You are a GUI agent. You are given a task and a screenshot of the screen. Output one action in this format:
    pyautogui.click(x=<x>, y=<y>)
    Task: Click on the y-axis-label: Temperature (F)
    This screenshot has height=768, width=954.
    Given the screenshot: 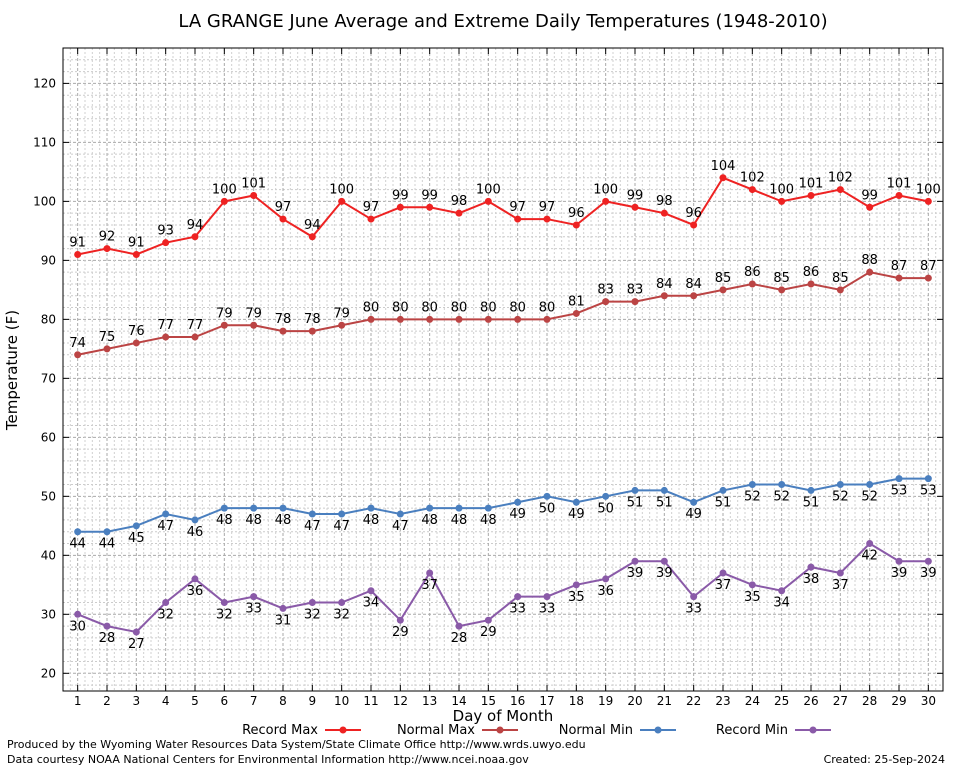 What is the action you would take?
    pyautogui.click(x=12, y=370)
    